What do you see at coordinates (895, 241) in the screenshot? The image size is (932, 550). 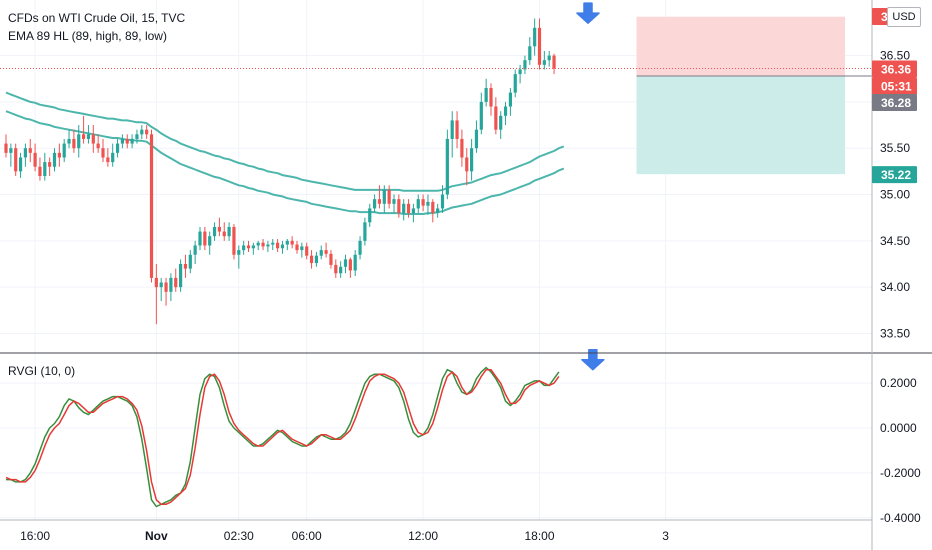 I see `price-tick-label: 34.50` at bounding box center [895, 241].